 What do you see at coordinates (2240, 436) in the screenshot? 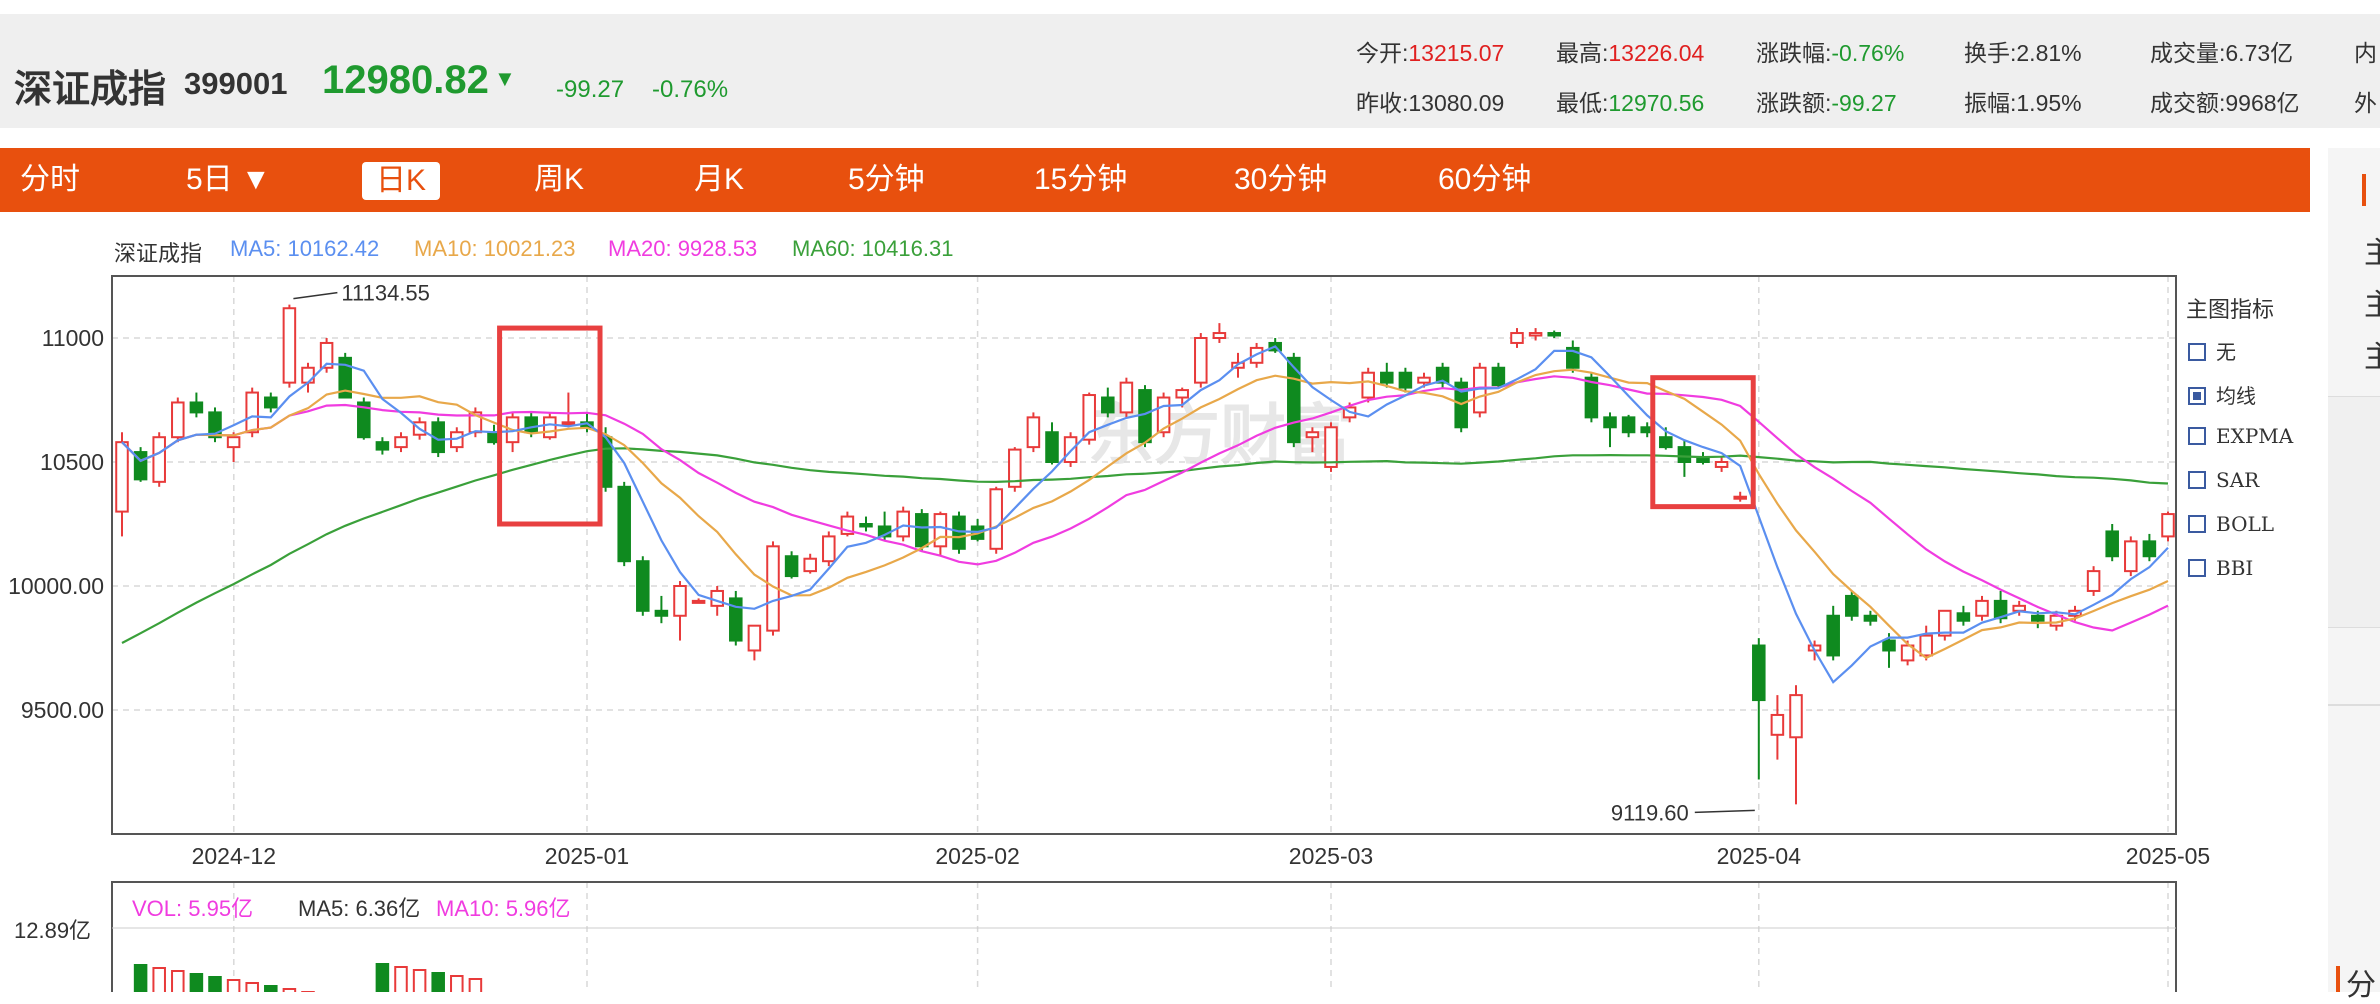
I see `indicator-option-2: EXPMA` at bounding box center [2240, 436].